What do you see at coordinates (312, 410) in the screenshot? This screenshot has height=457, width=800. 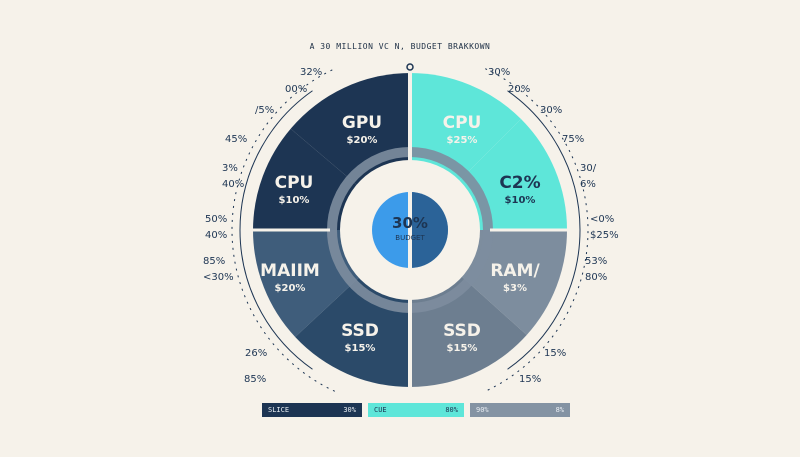 I see `legend-item-slice: SLICE 30%` at bounding box center [312, 410].